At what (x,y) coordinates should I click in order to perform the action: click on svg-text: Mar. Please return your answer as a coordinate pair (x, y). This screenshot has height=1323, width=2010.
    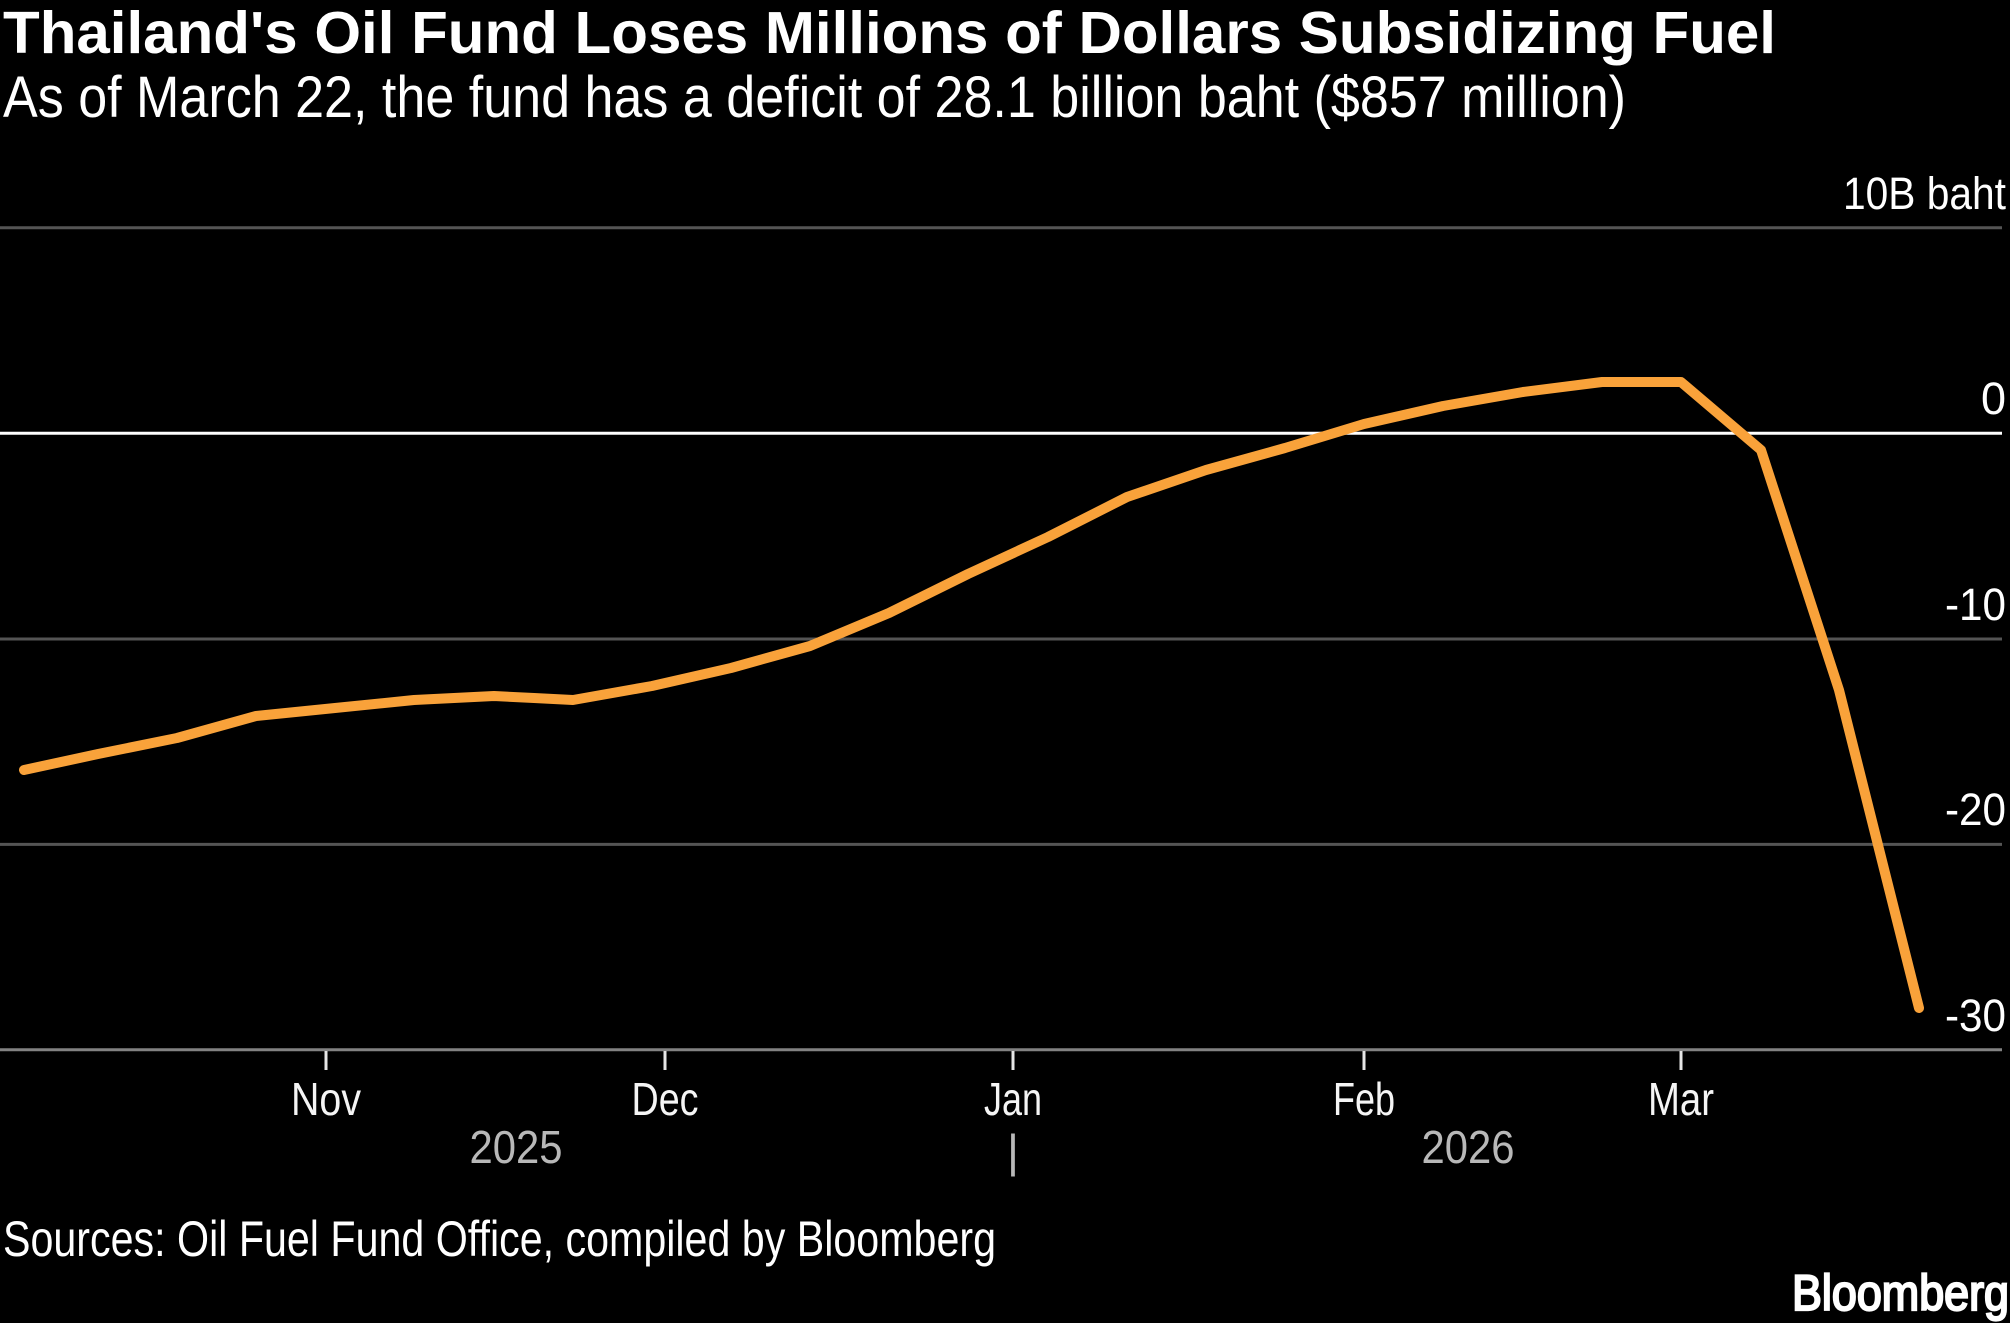
    Looking at the image, I should click on (1681, 1099).